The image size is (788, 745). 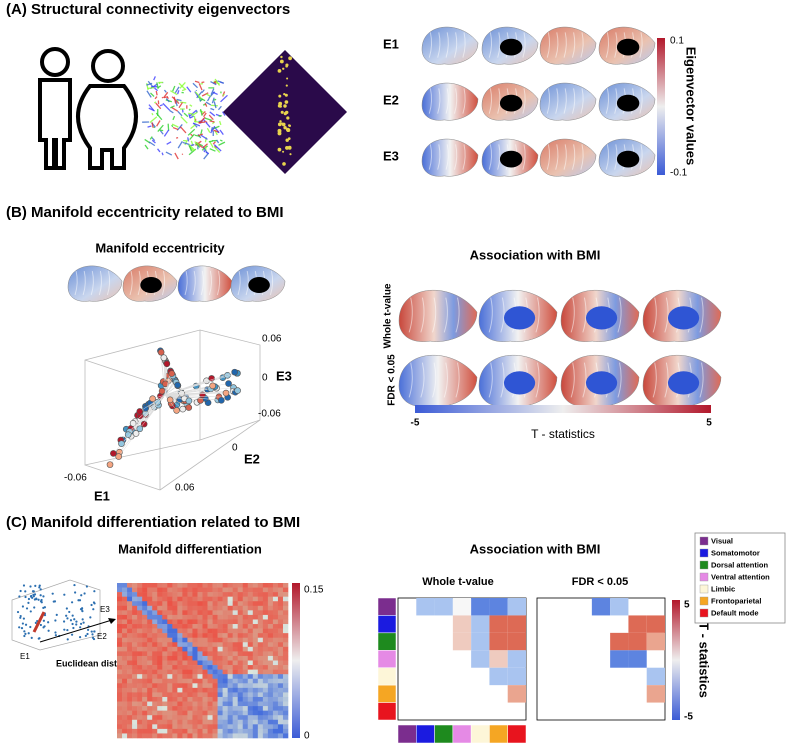 I want to click on spoke, so click(x=201, y=384).